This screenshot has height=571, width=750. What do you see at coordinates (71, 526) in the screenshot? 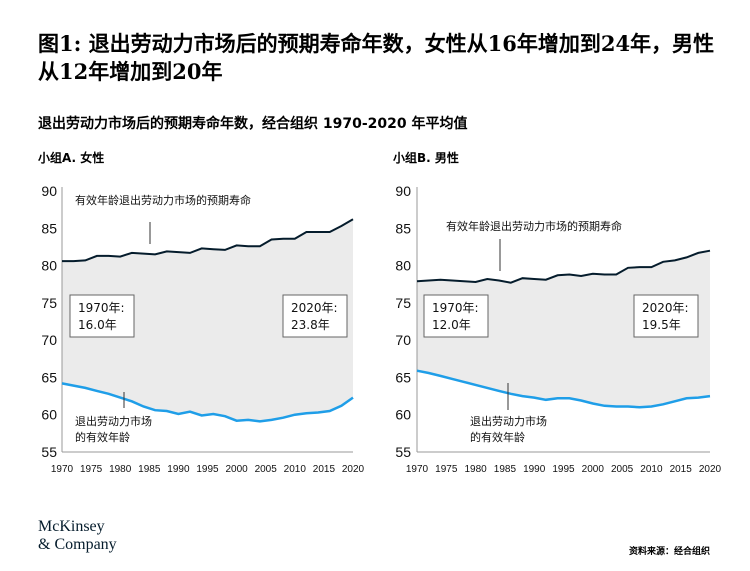
I see `logo-line1: McKinsey` at bounding box center [71, 526].